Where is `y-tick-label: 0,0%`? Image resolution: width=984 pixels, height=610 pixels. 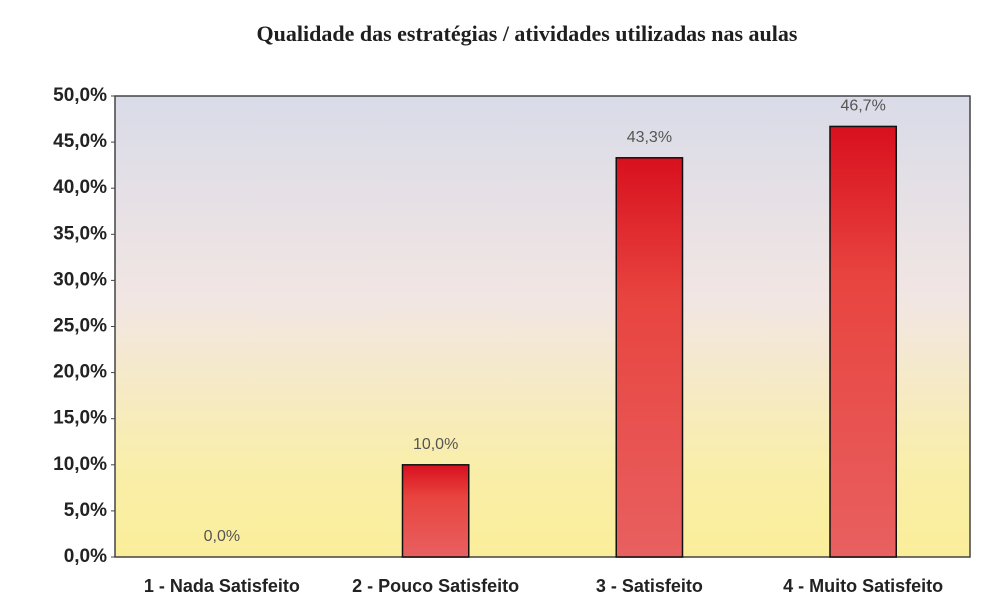
y-tick-label: 0,0% is located at coordinates (85, 556).